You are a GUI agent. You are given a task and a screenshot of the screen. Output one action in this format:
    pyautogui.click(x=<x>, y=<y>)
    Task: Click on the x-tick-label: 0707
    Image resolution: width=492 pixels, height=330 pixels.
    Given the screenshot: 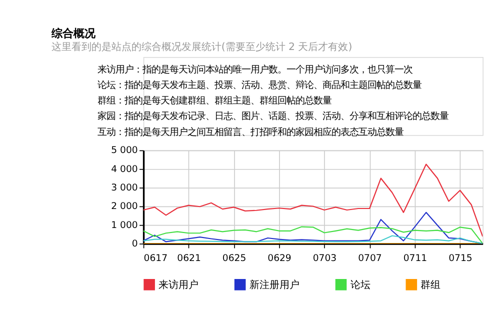 What is the action you would take?
    pyautogui.click(x=370, y=258)
    